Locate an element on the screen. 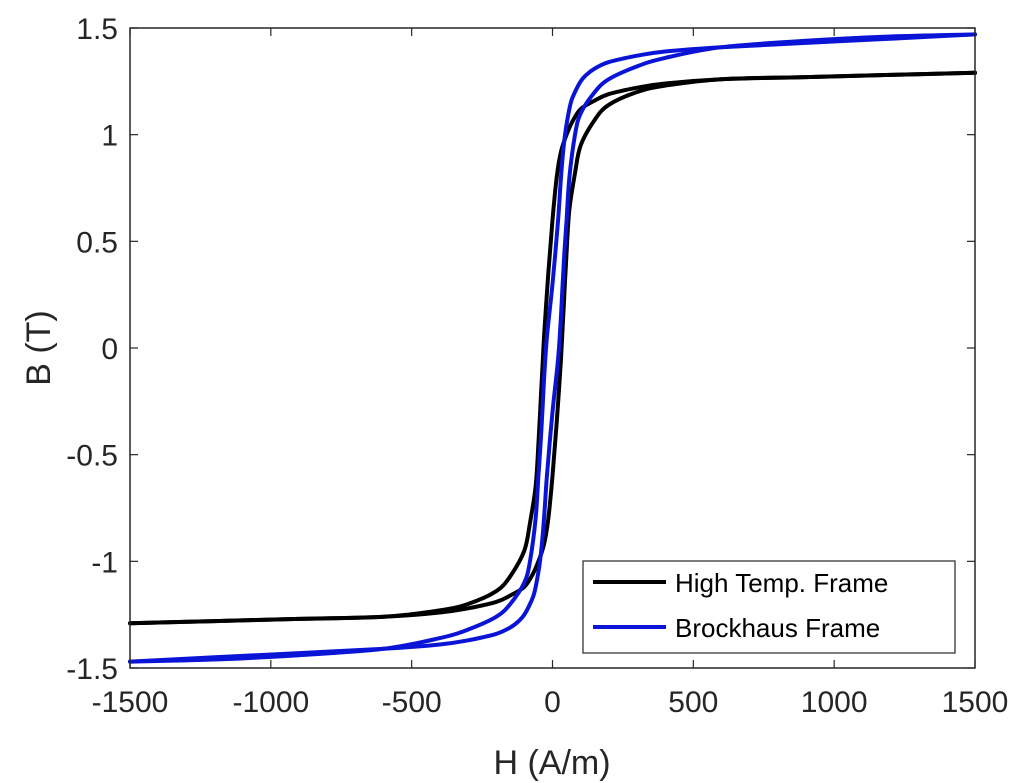 The width and height of the screenshot is (1025, 783). y-tick-label: -1.5 is located at coordinates (92, 669).